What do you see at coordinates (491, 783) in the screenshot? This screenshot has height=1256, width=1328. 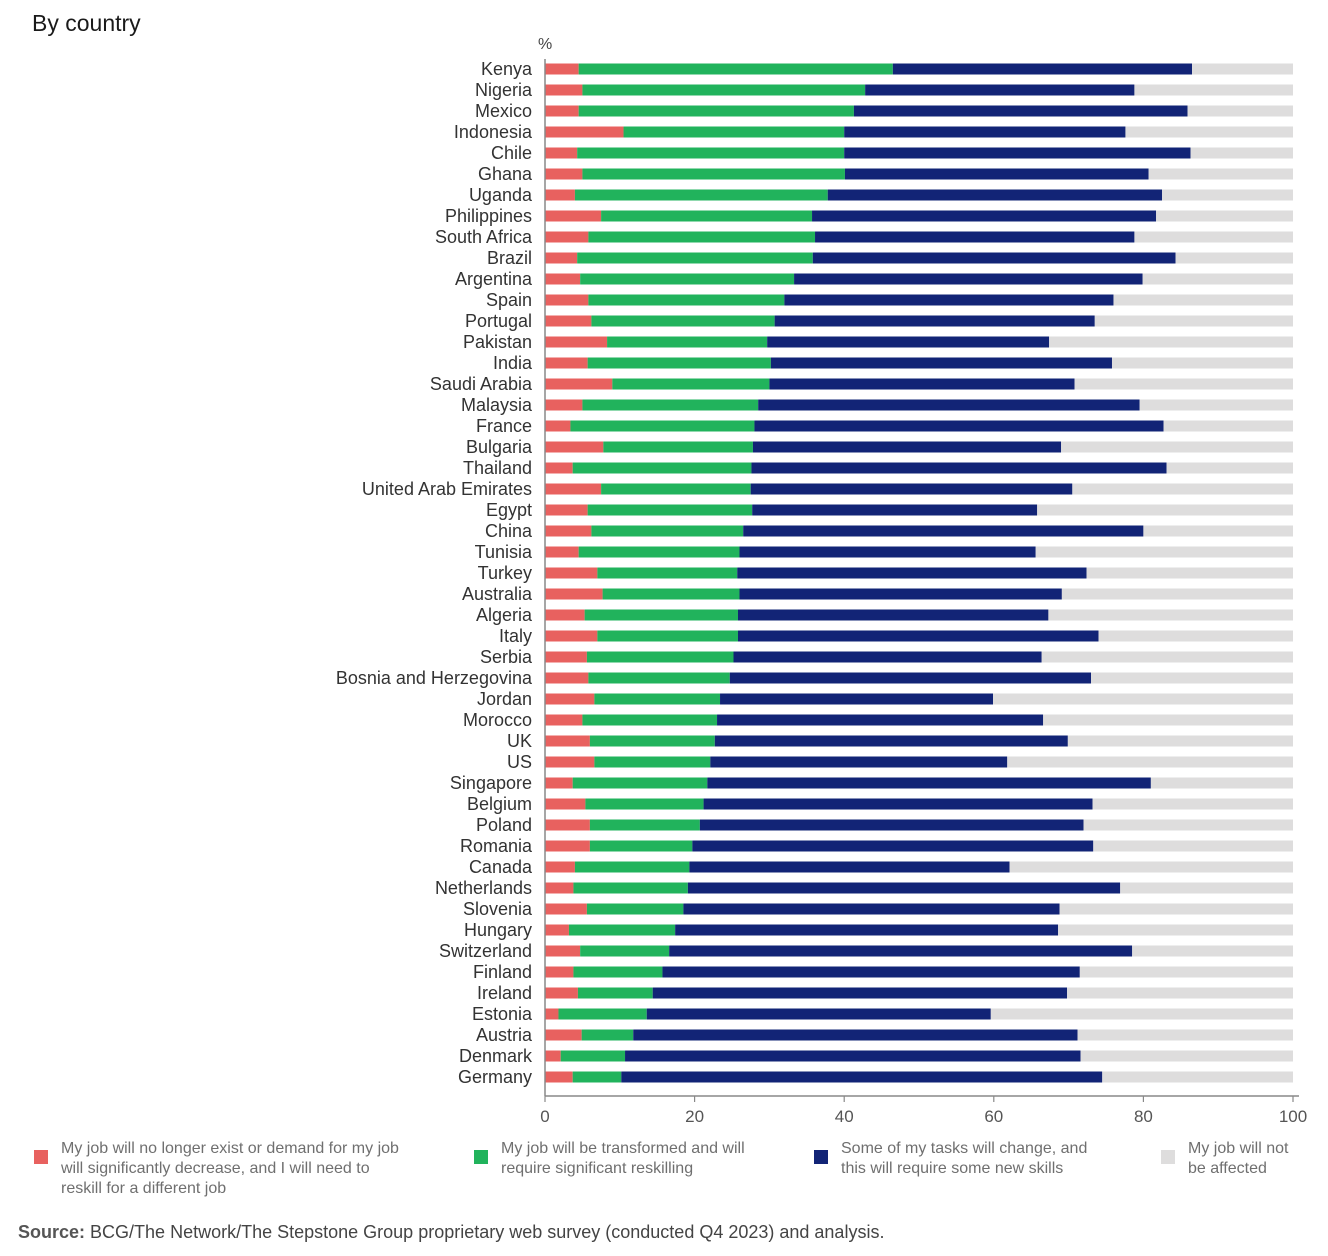 I see `category-label: Singapore` at bounding box center [491, 783].